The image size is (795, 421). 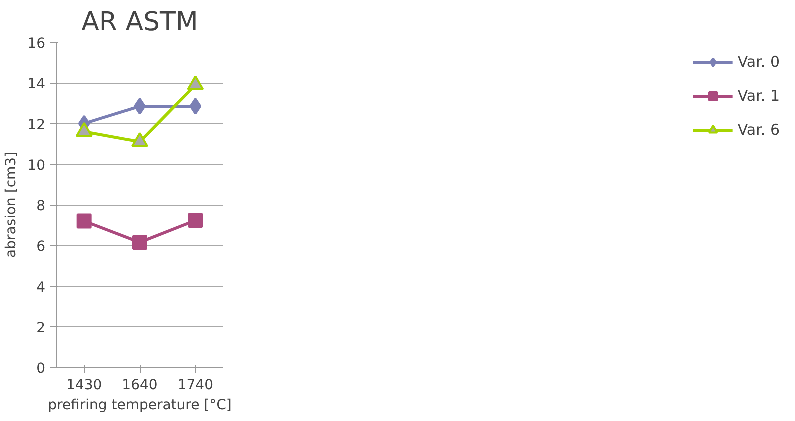 What do you see at coordinates (41, 206) in the screenshot?
I see `y-tick-label: 8` at bounding box center [41, 206].